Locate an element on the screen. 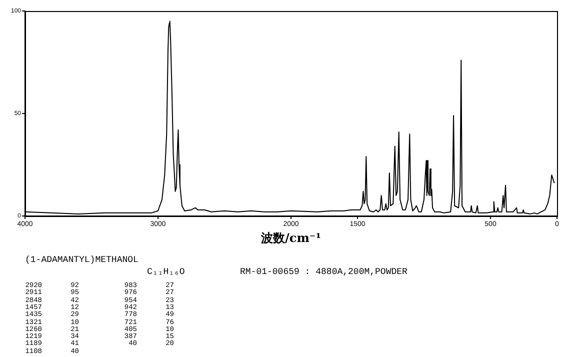 This screenshot has height=357, width=570. text: (1-ADAMANTYL)METHANOL is located at coordinates (81, 260).